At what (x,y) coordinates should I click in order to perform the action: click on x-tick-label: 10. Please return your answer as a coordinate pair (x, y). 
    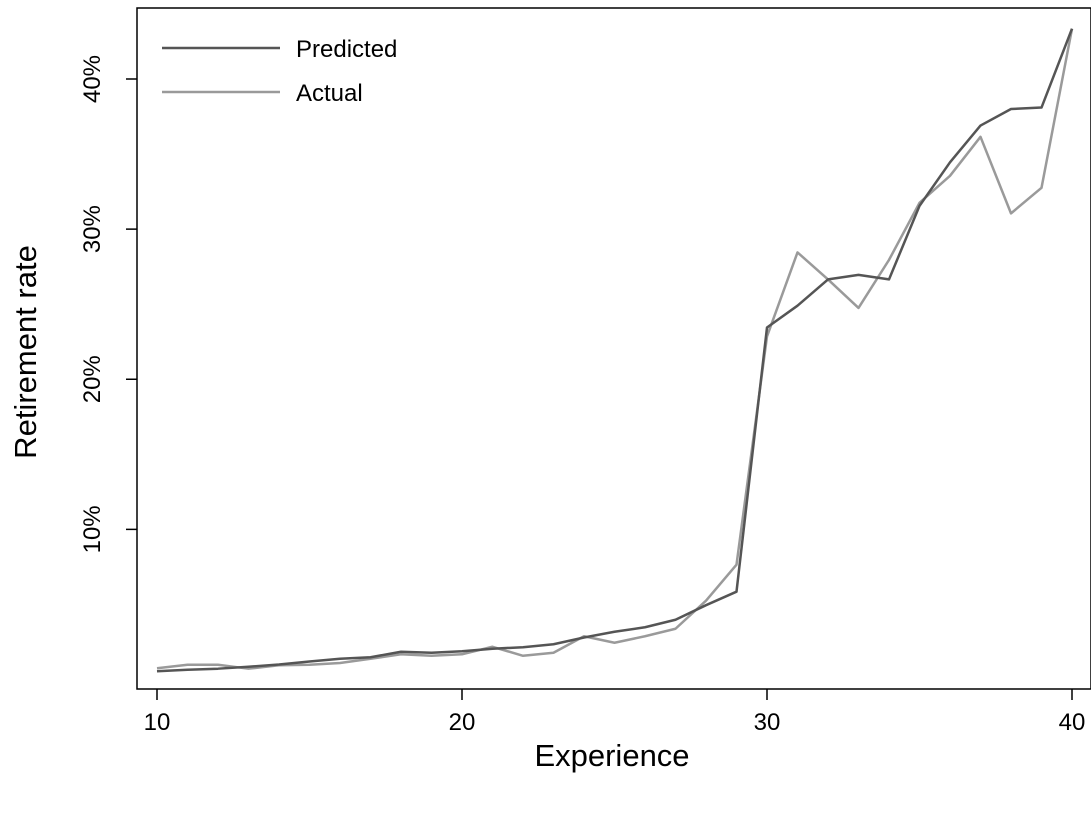
    Looking at the image, I should click on (157, 722).